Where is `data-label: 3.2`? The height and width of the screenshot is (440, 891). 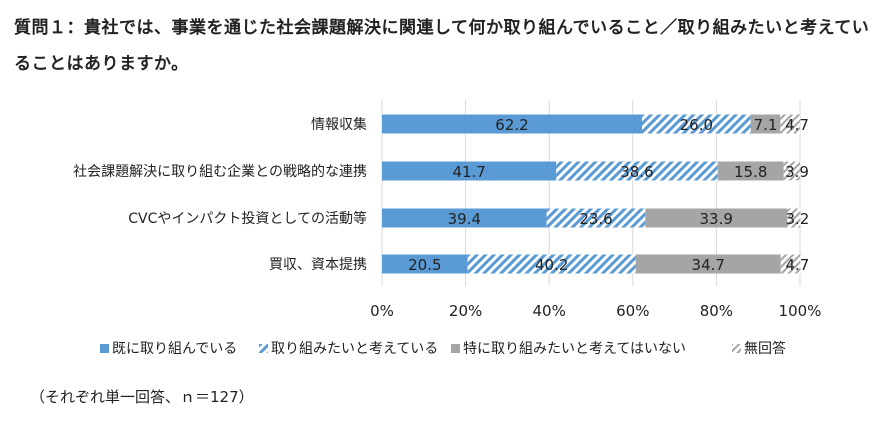
data-label: 3.2 is located at coordinates (797, 219).